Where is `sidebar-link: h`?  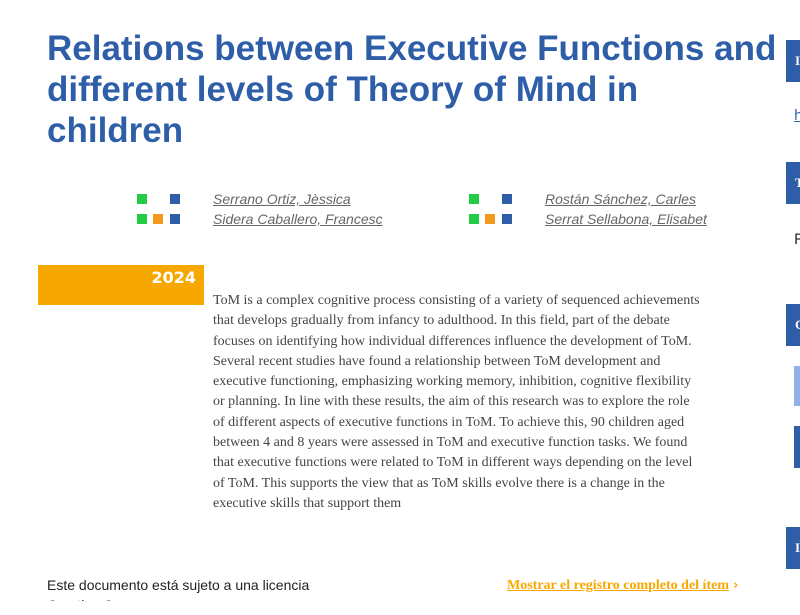 sidebar-link: h is located at coordinates (797, 116).